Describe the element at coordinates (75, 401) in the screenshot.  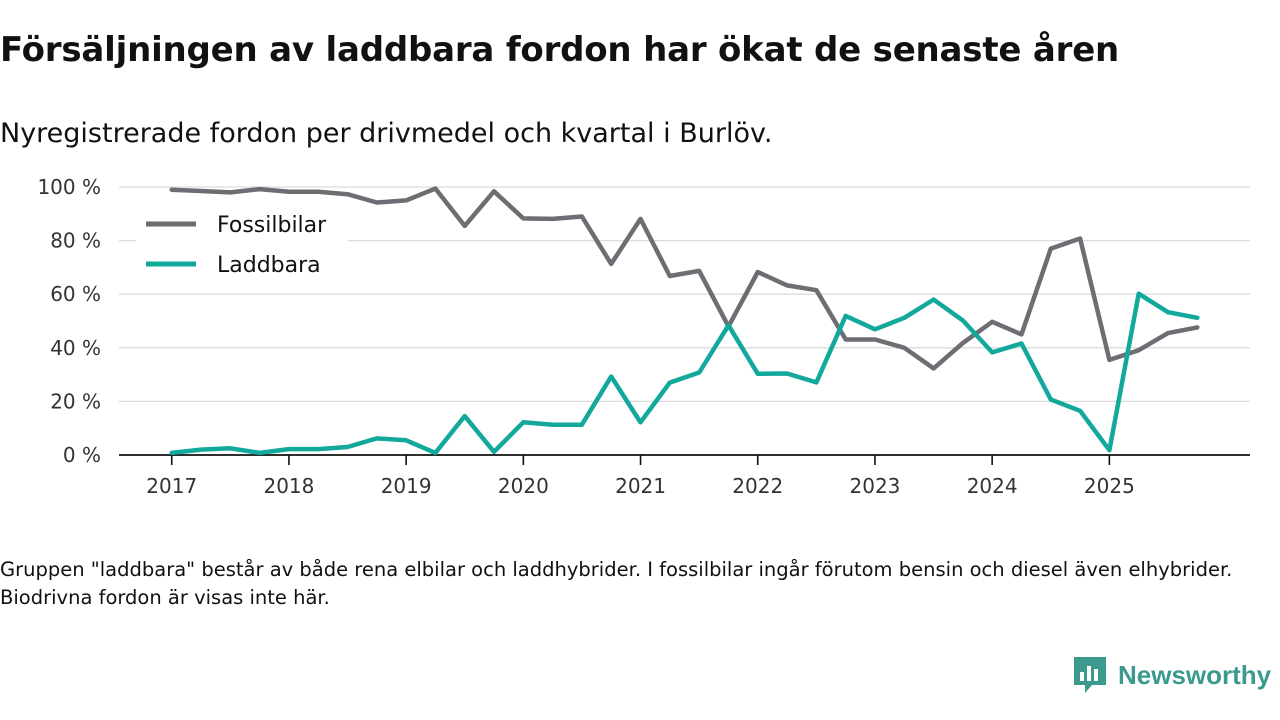
I see `y-tick-label: 20 %` at that location.